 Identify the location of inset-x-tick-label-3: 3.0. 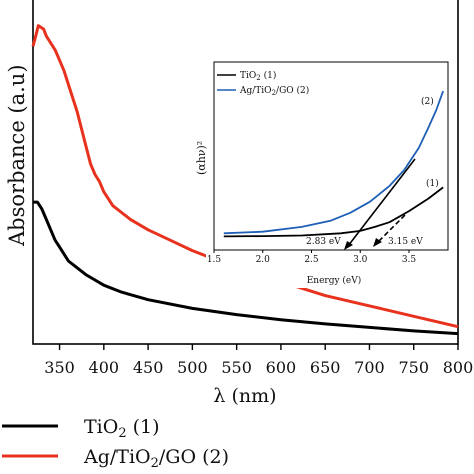
(360, 260).